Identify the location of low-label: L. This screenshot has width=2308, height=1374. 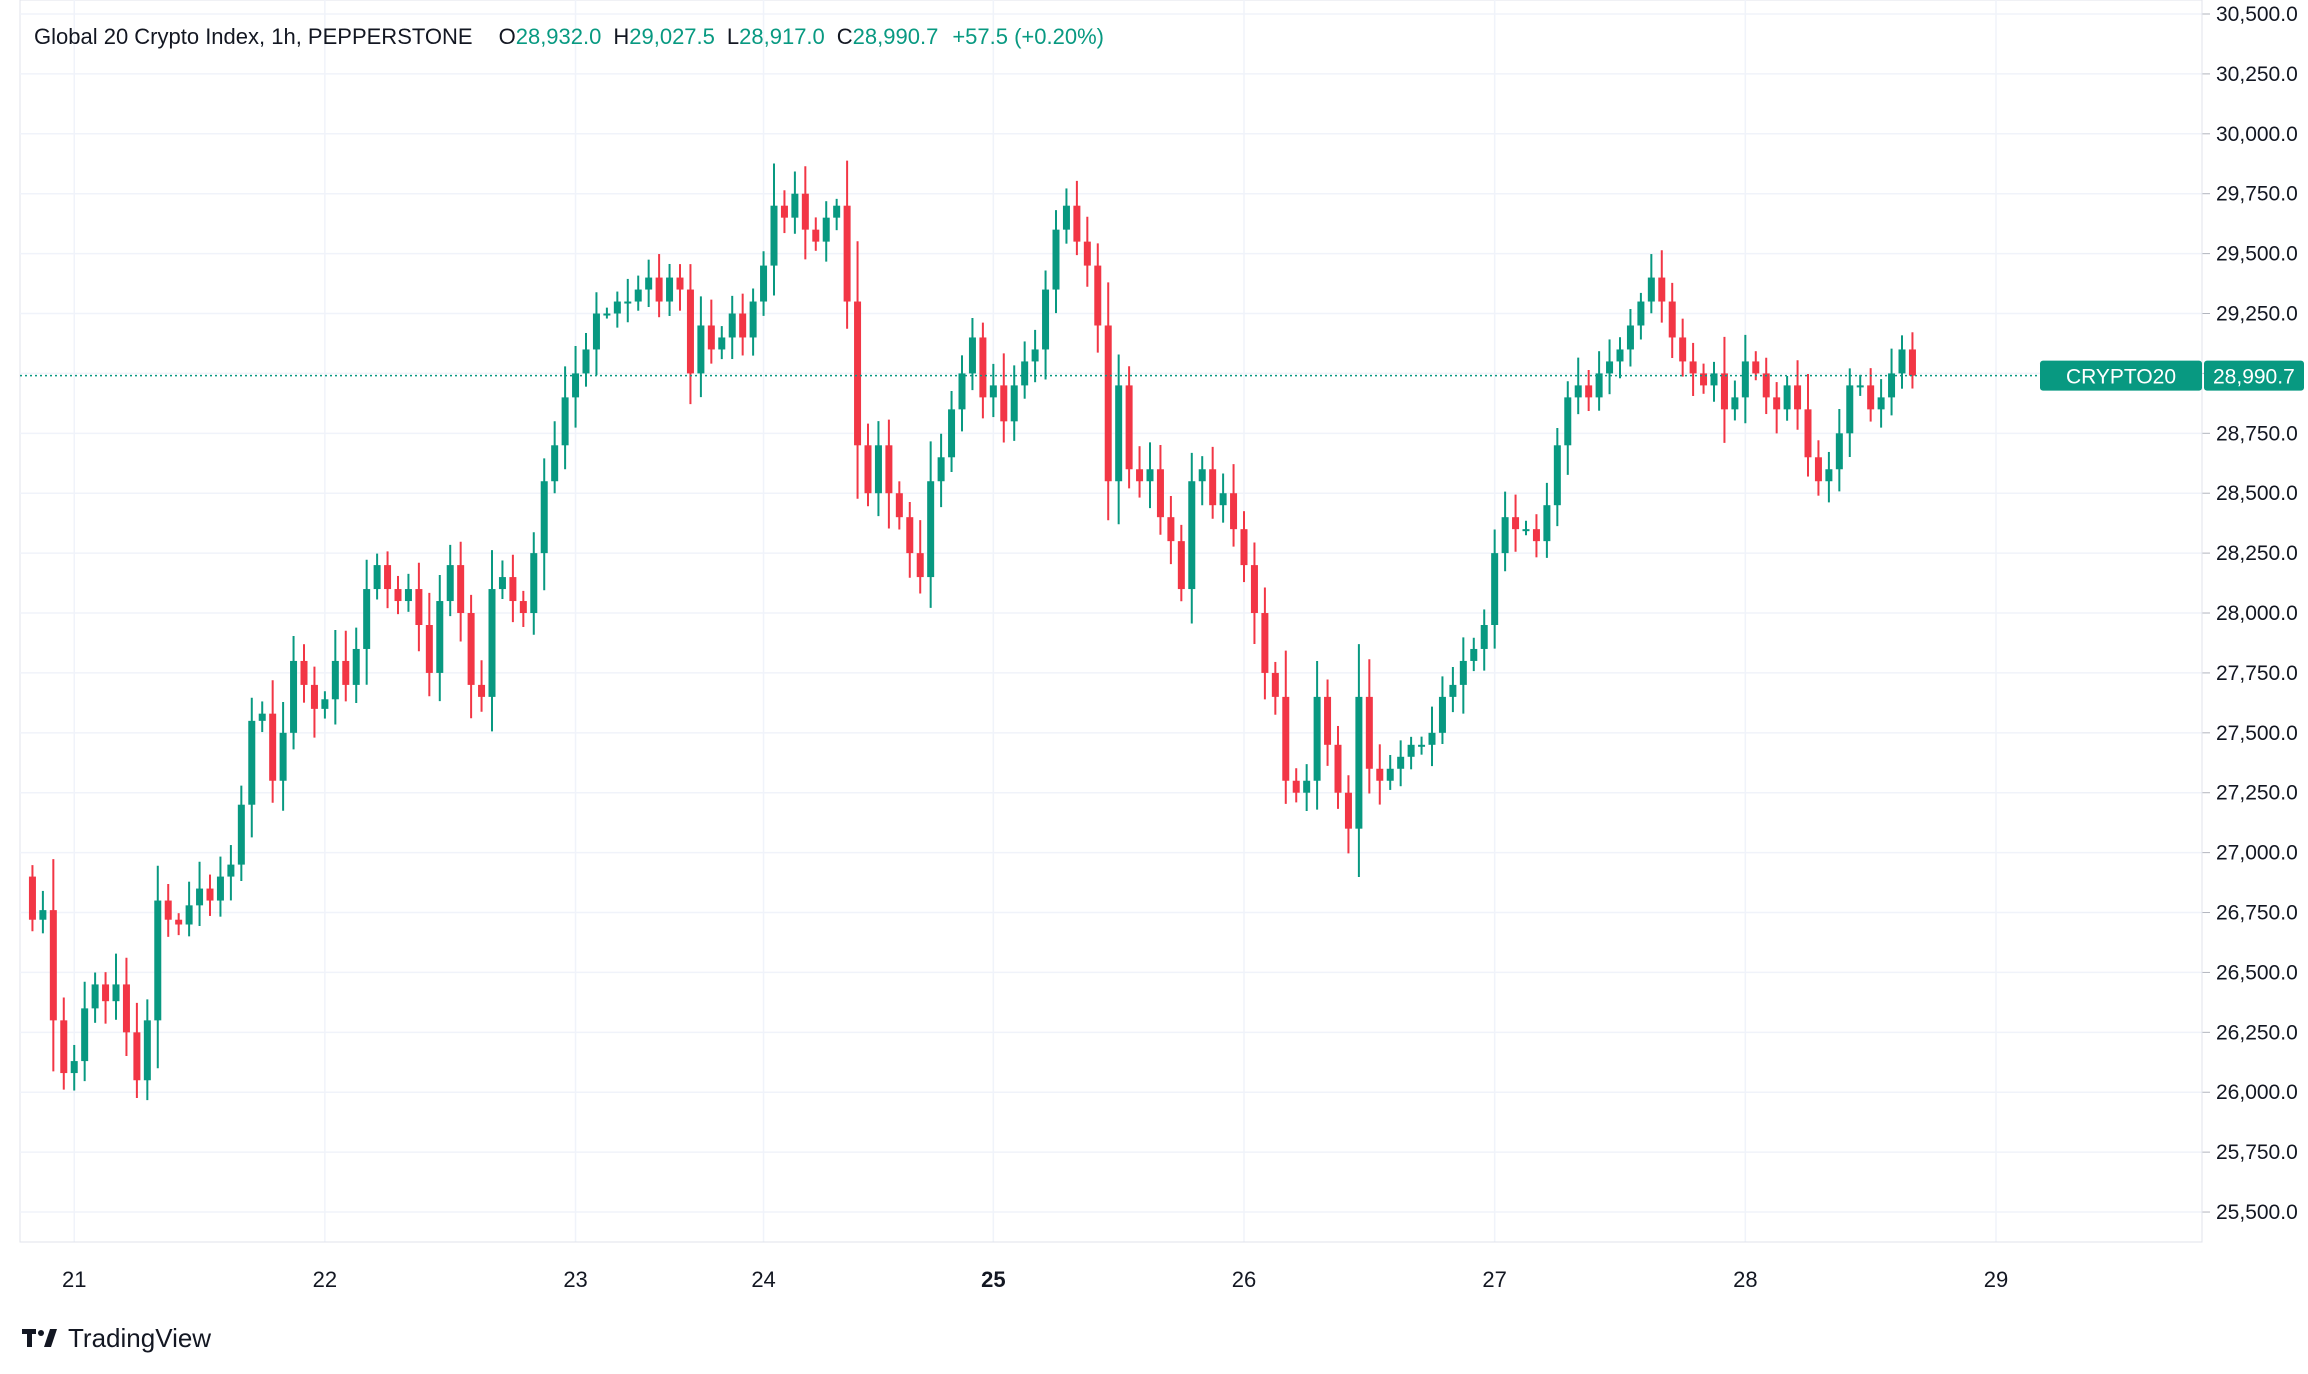
(733, 36).